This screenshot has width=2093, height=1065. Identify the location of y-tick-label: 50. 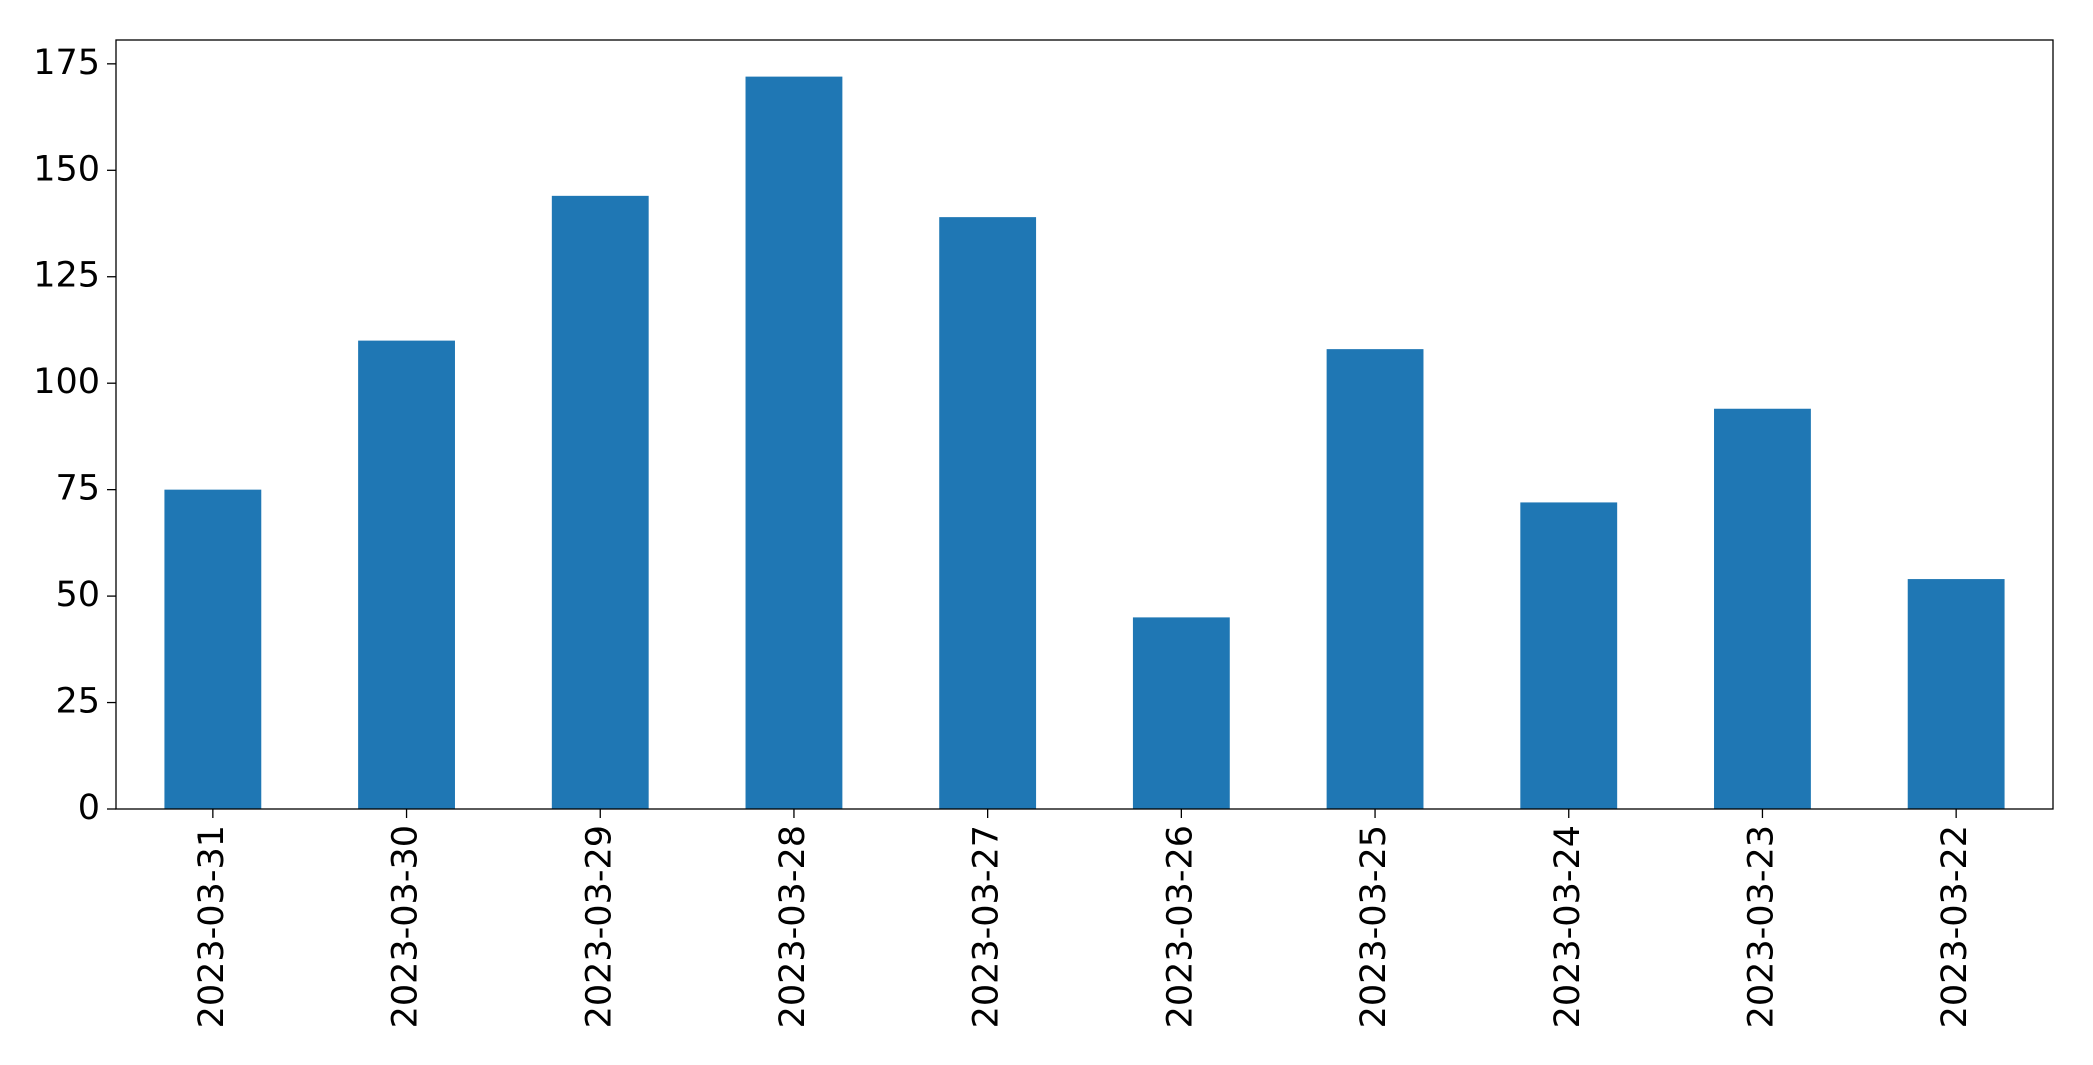
(77, 595).